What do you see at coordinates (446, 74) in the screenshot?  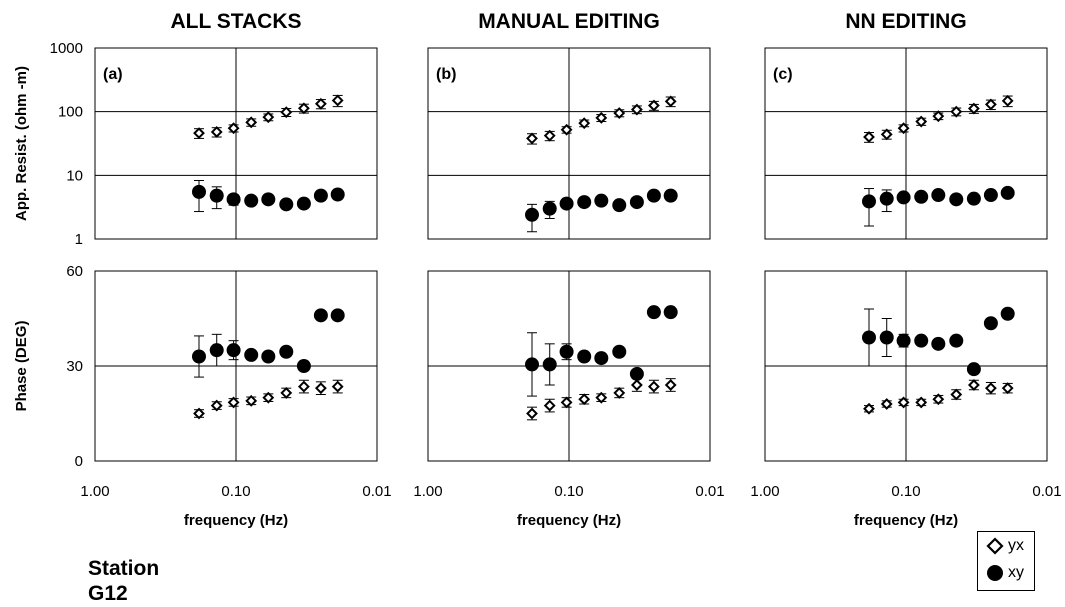 I see `panel-label: (b)` at bounding box center [446, 74].